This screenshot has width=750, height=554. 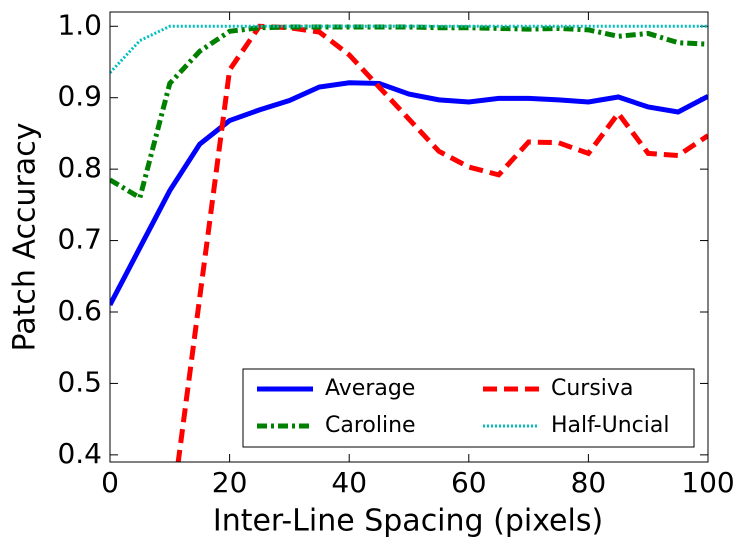 I want to click on x-tick-label: 60, so click(x=469, y=482).